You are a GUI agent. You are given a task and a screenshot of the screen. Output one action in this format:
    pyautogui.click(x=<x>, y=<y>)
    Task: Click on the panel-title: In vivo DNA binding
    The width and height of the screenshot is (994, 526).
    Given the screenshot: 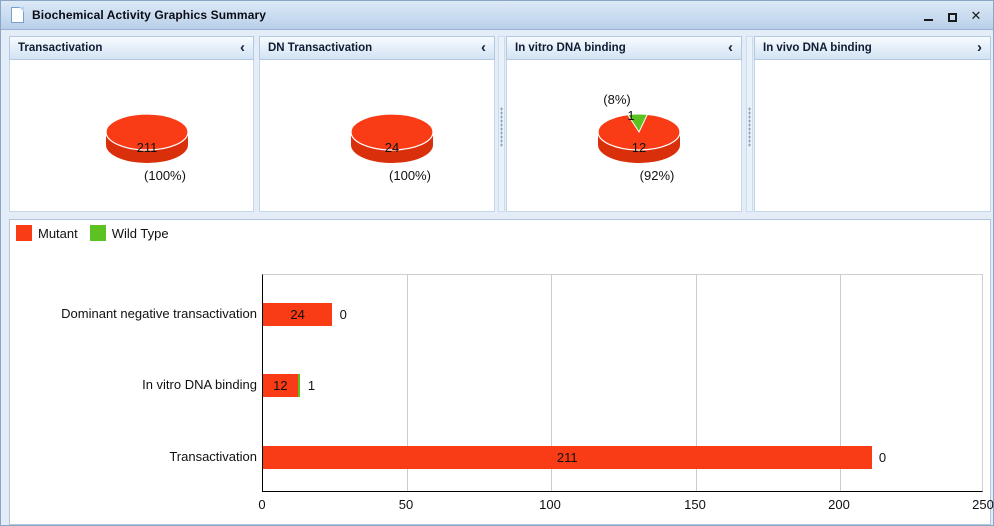 What is the action you would take?
    pyautogui.click(x=817, y=48)
    